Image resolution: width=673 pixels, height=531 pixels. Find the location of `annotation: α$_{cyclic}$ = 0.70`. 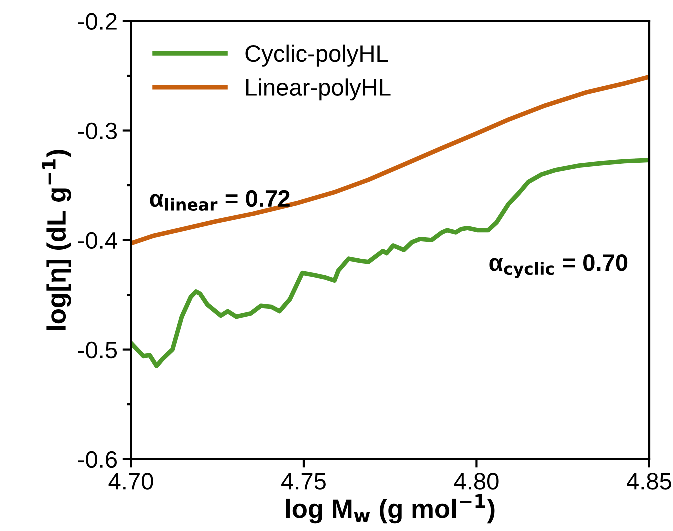

annotation: α$_{cyclic}$ = 0.70 is located at coordinates (559, 266).